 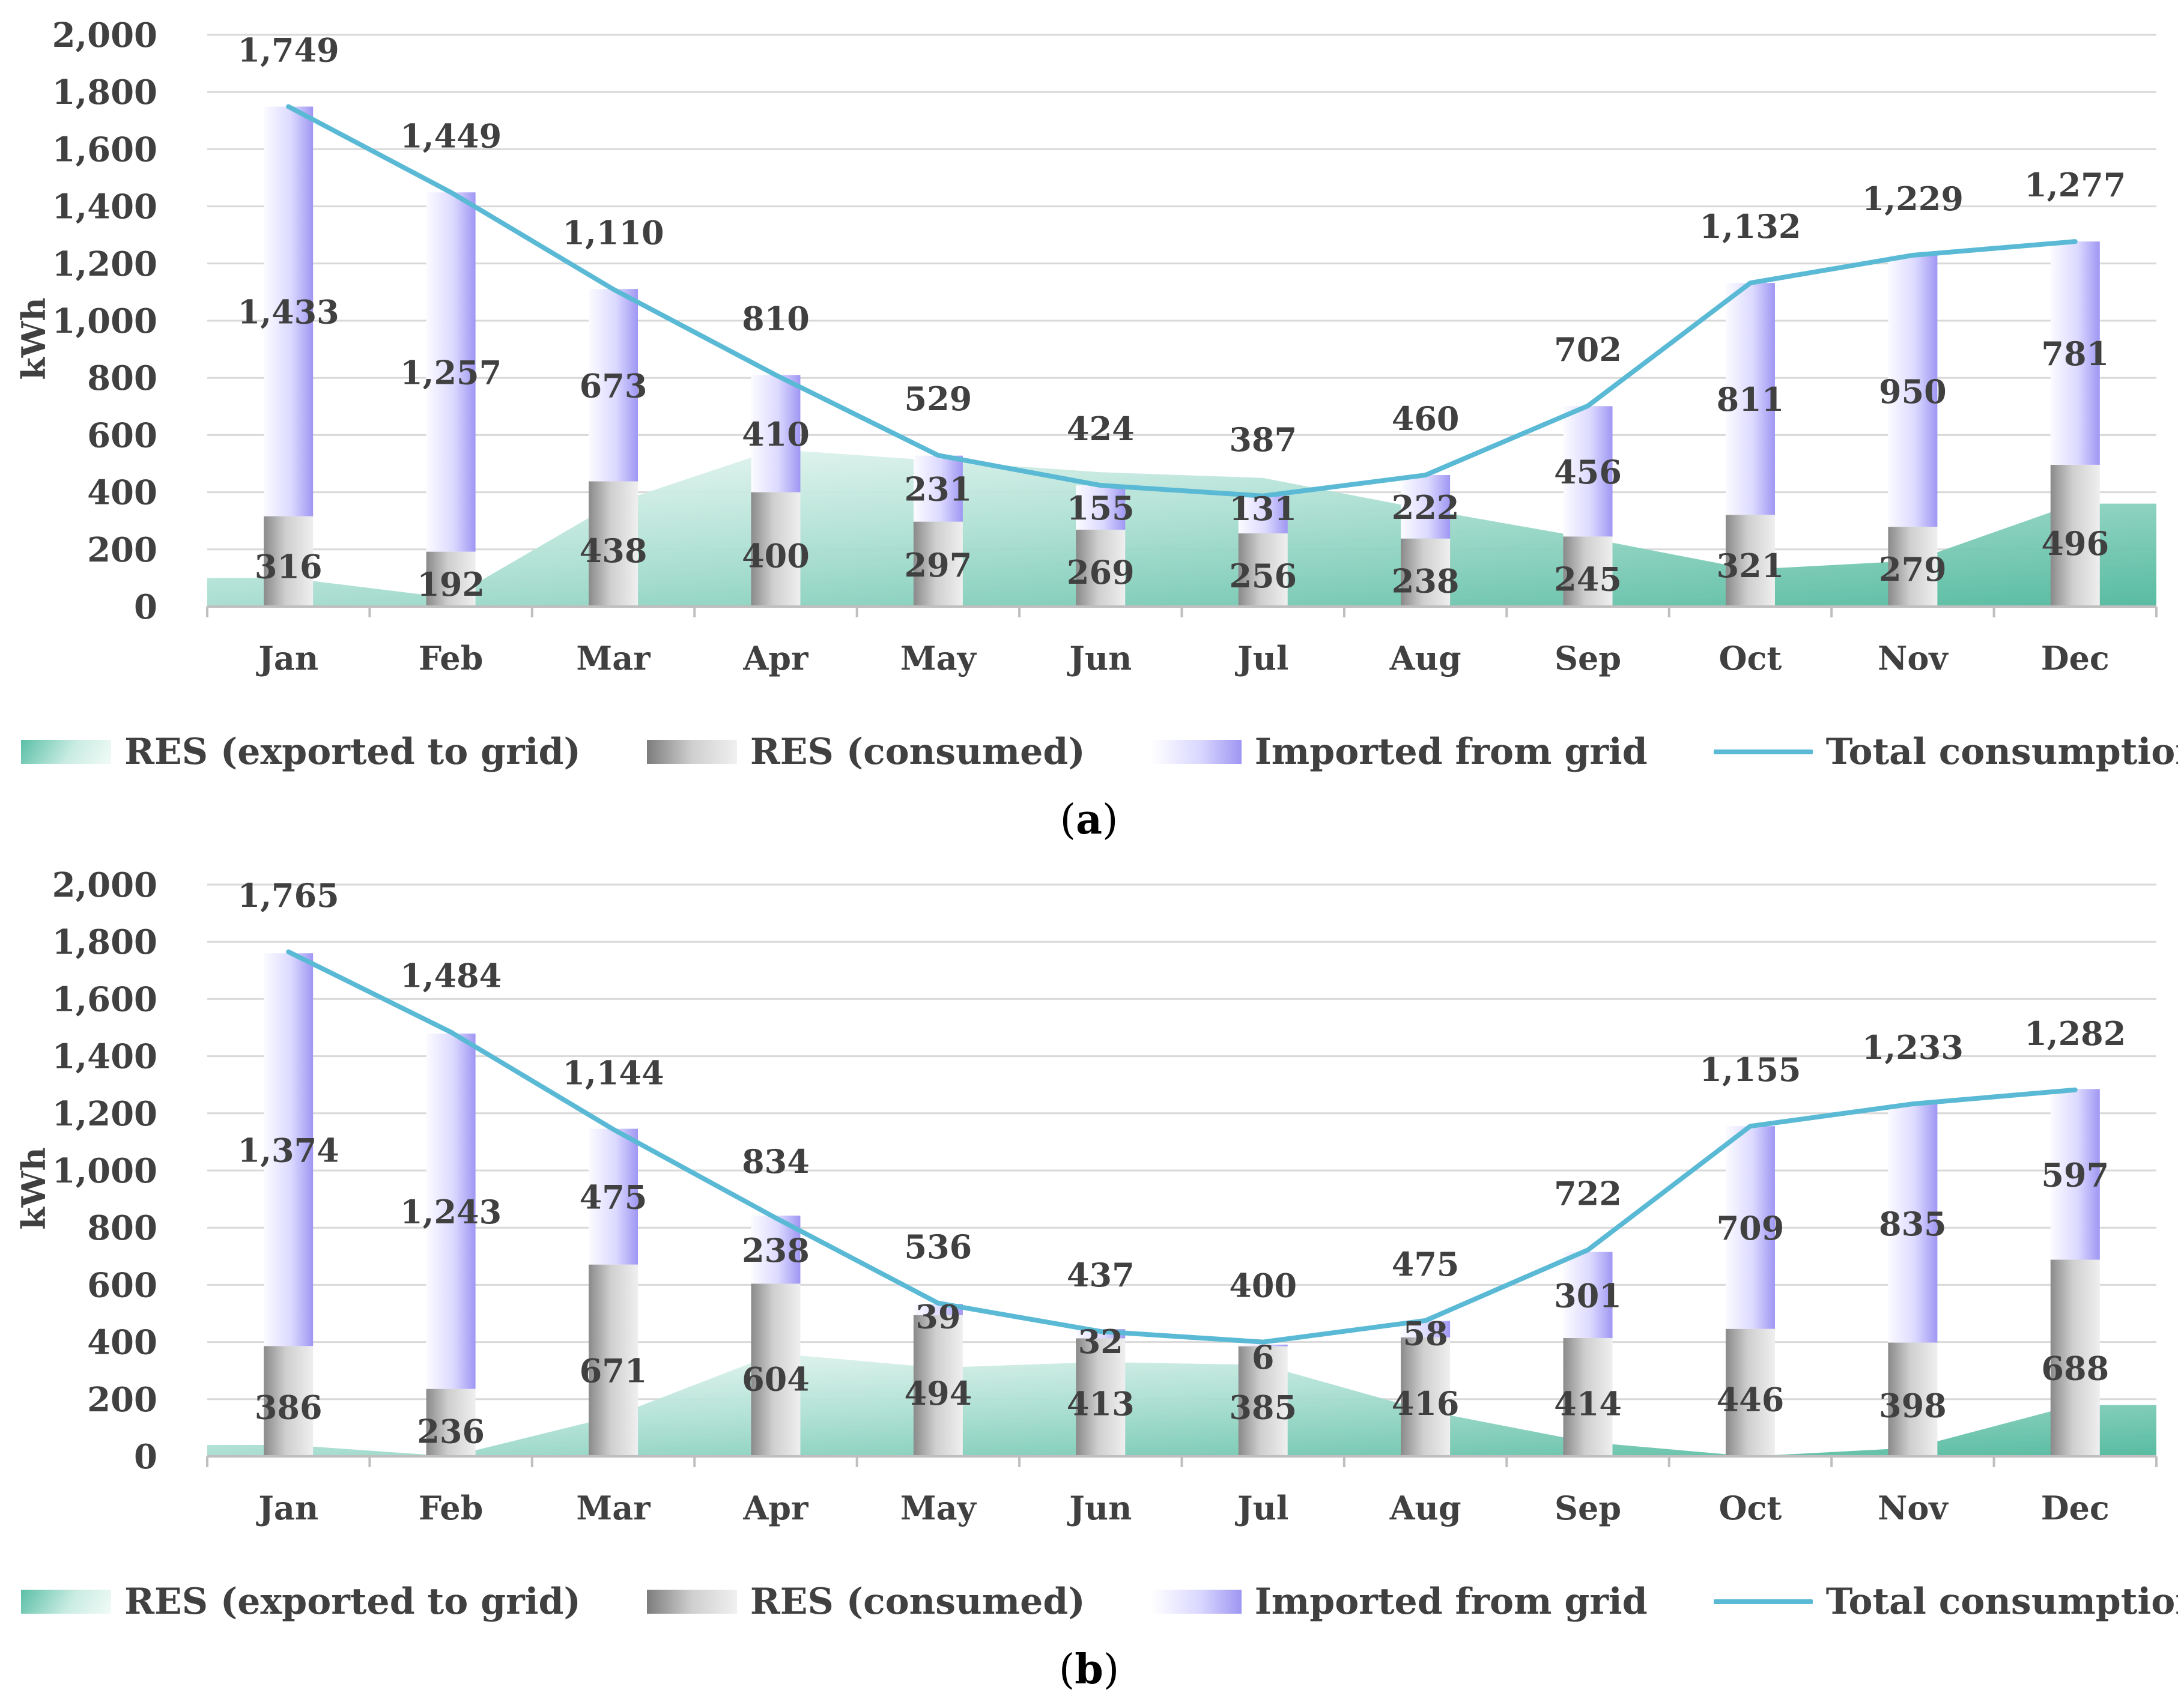 I want to click on x-tick-label: Apr, so click(x=775, y=1508).